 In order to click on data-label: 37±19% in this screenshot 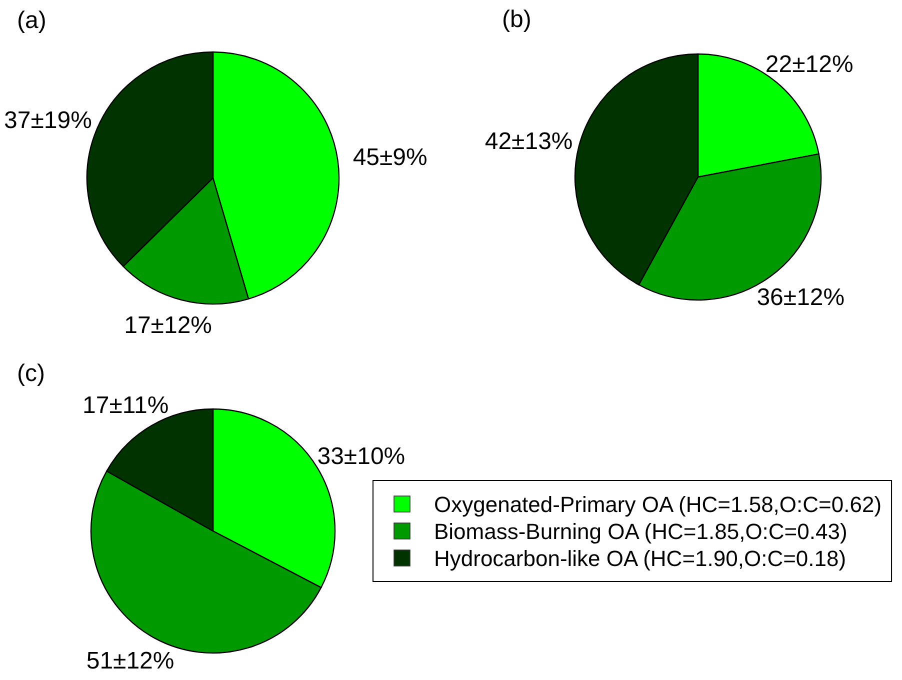, I will do `click(48, 120)`.